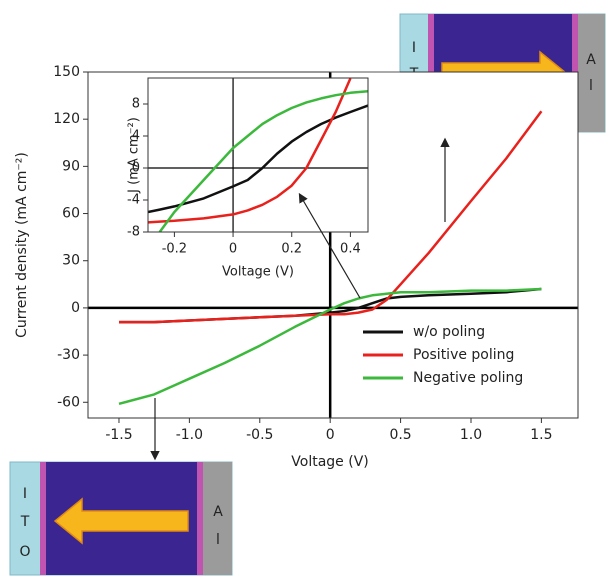  Describe the element at coordinates (350, 249) in the screenshot. I see `x-tick-label: 0.4` at that location.